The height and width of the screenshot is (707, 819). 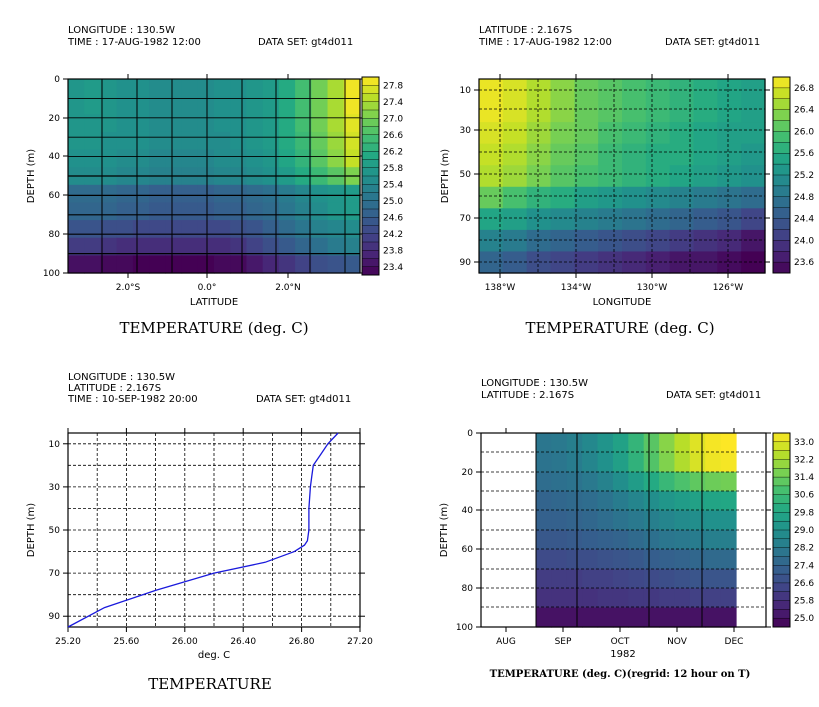 What do you see at coordinates (466, 131) in the screenshot?
I see `panel2-y-tick-label: 30` at bounding box center [466, 131].